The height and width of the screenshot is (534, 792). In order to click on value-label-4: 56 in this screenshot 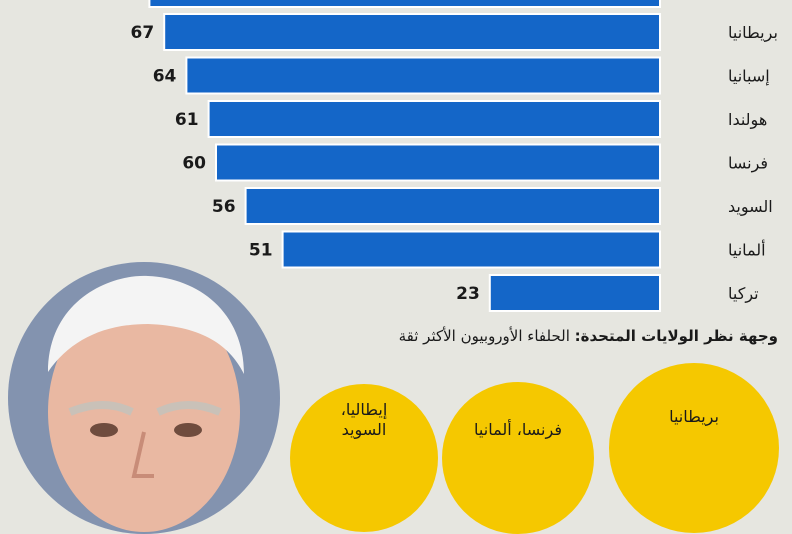, I will do `click(224, 207)`.